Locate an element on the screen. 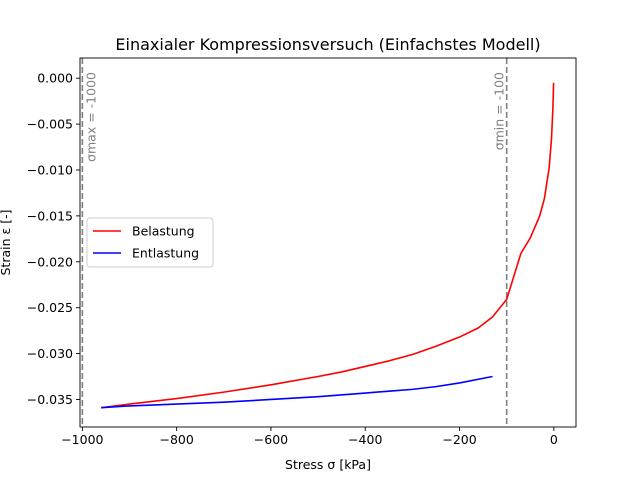 This screenshot has height=480, width=640. y-axis-label: Strain ε [-] is located at coordinates (6, 243).